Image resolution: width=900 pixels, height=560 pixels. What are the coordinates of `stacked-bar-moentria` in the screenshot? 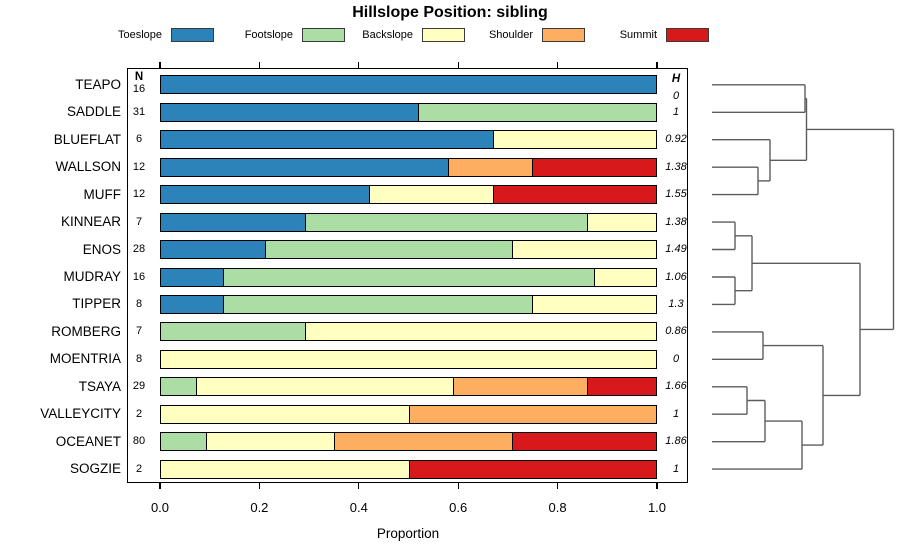 It's located at (408, 359).